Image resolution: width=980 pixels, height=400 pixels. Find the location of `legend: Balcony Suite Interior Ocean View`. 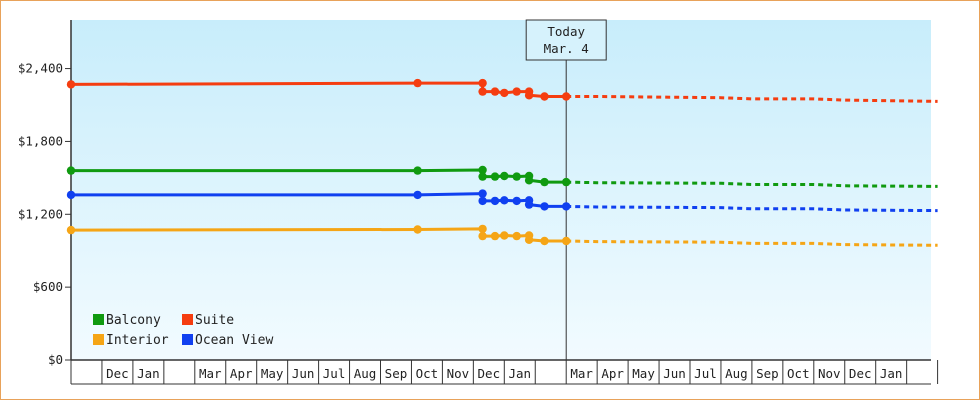

legend: Balcony Suite Interior Ocean View is located at coordinates (183, 330).